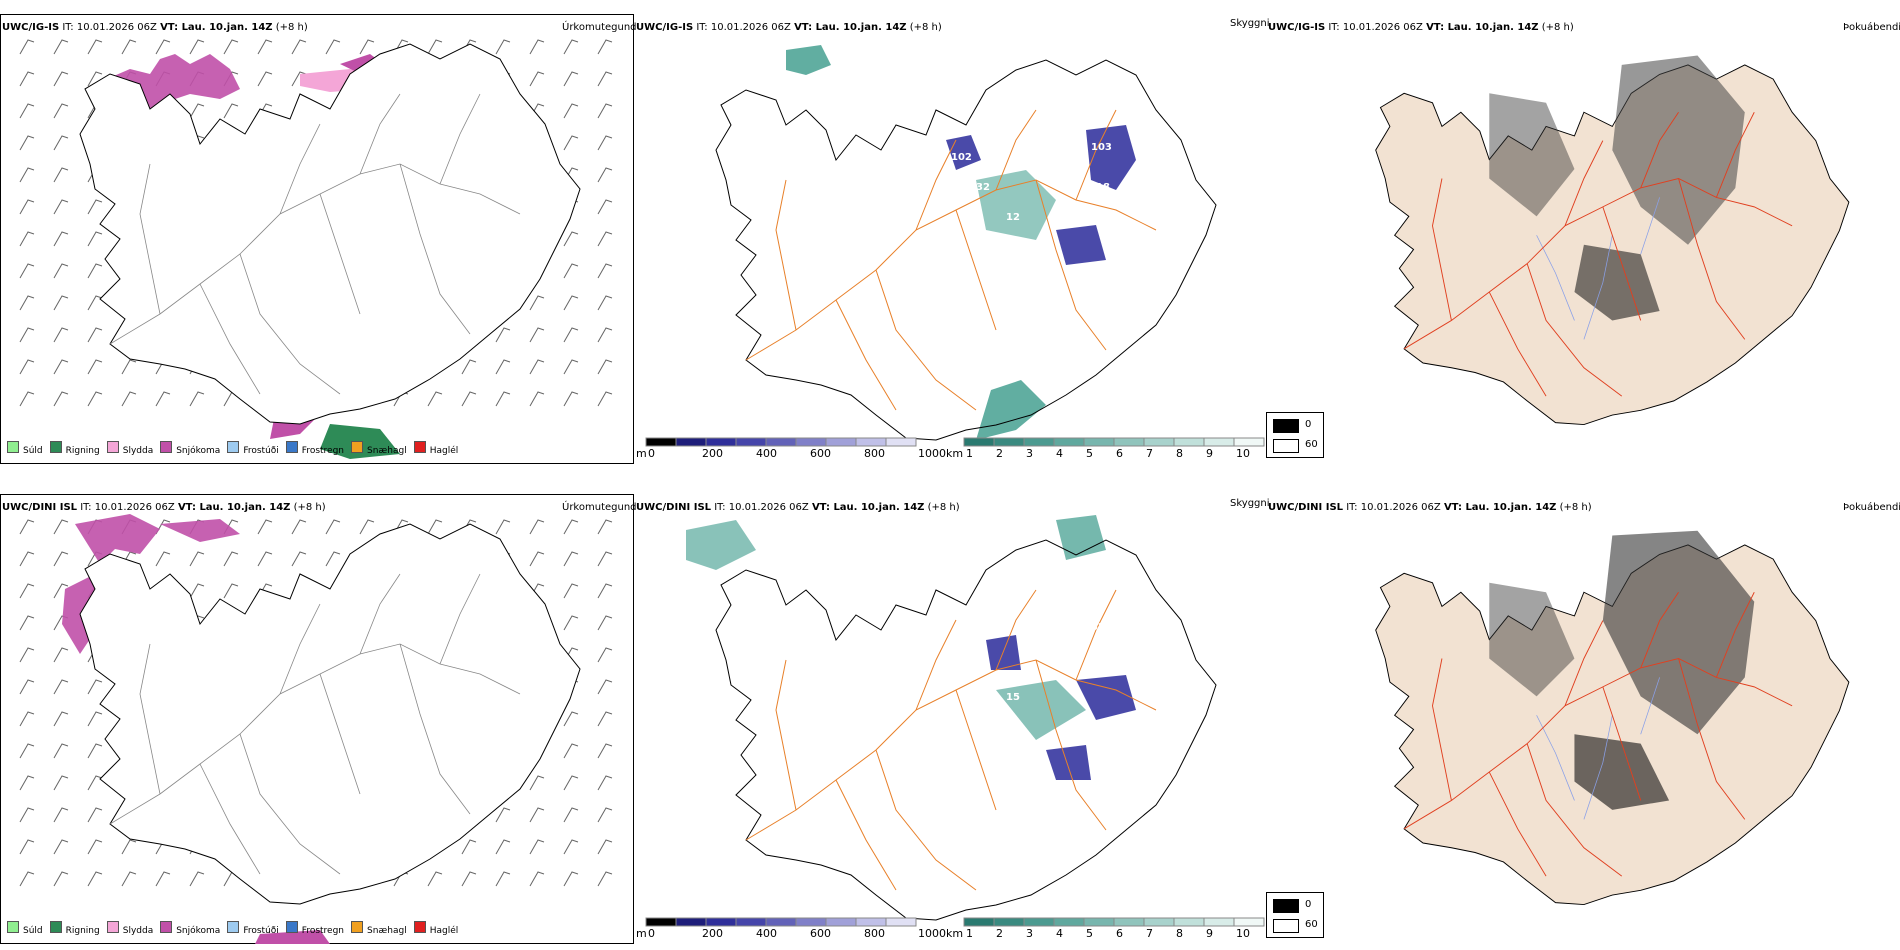 This screenshot has height=950, width=1900. I want to click on valid-time-label: VT:, so click(171, 27).